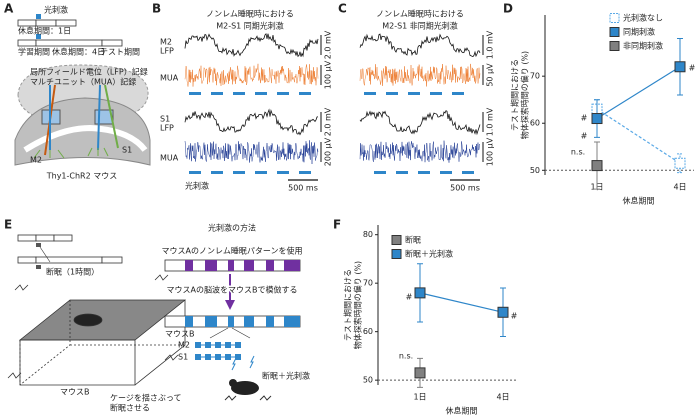 This screenshot has width=700, height=416. I want to click on label: マウスAの脳波をマウスBで模倣する, so click(232, 290).